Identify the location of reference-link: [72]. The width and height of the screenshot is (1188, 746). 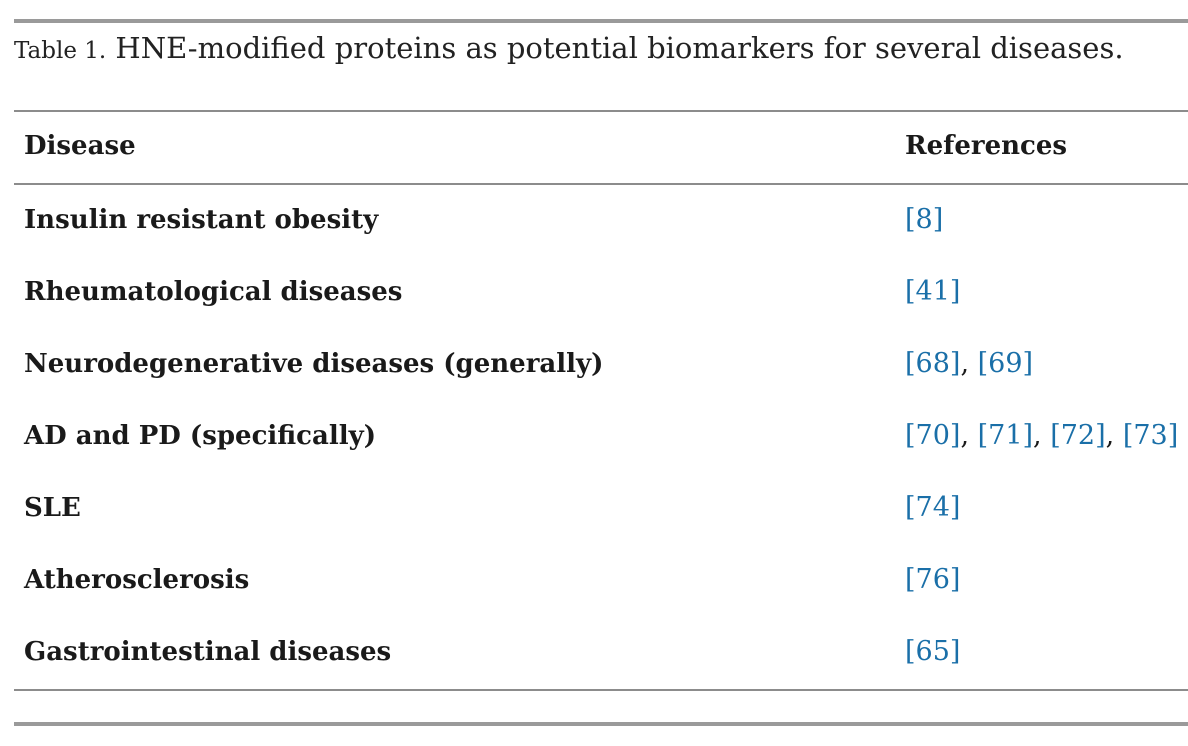
(1078, 435).